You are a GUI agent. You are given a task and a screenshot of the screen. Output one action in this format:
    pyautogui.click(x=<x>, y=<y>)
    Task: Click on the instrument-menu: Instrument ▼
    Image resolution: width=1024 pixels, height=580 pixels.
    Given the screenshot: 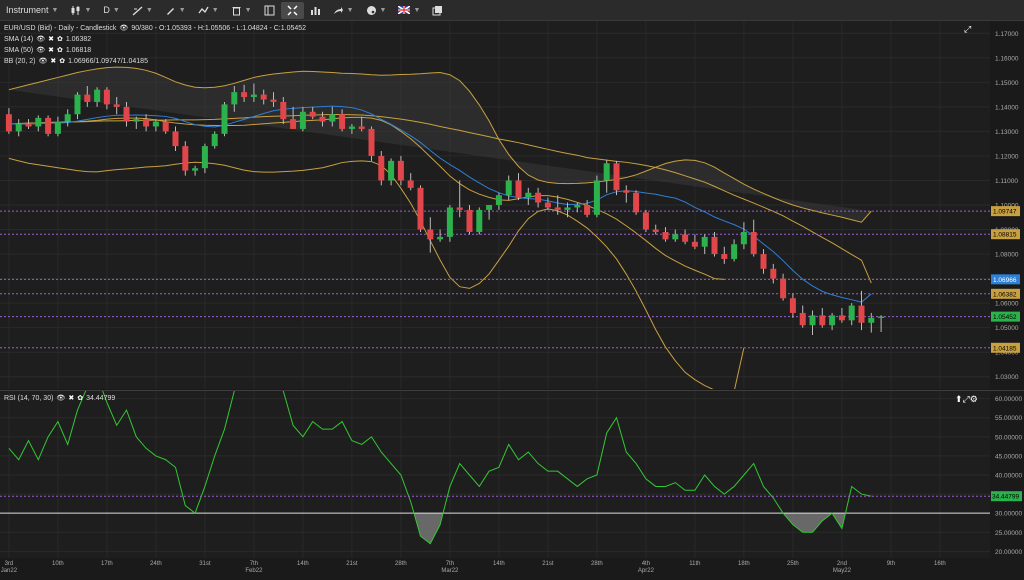 What is the action you would take?
    pyautogui.click(x=32, y=10)
    